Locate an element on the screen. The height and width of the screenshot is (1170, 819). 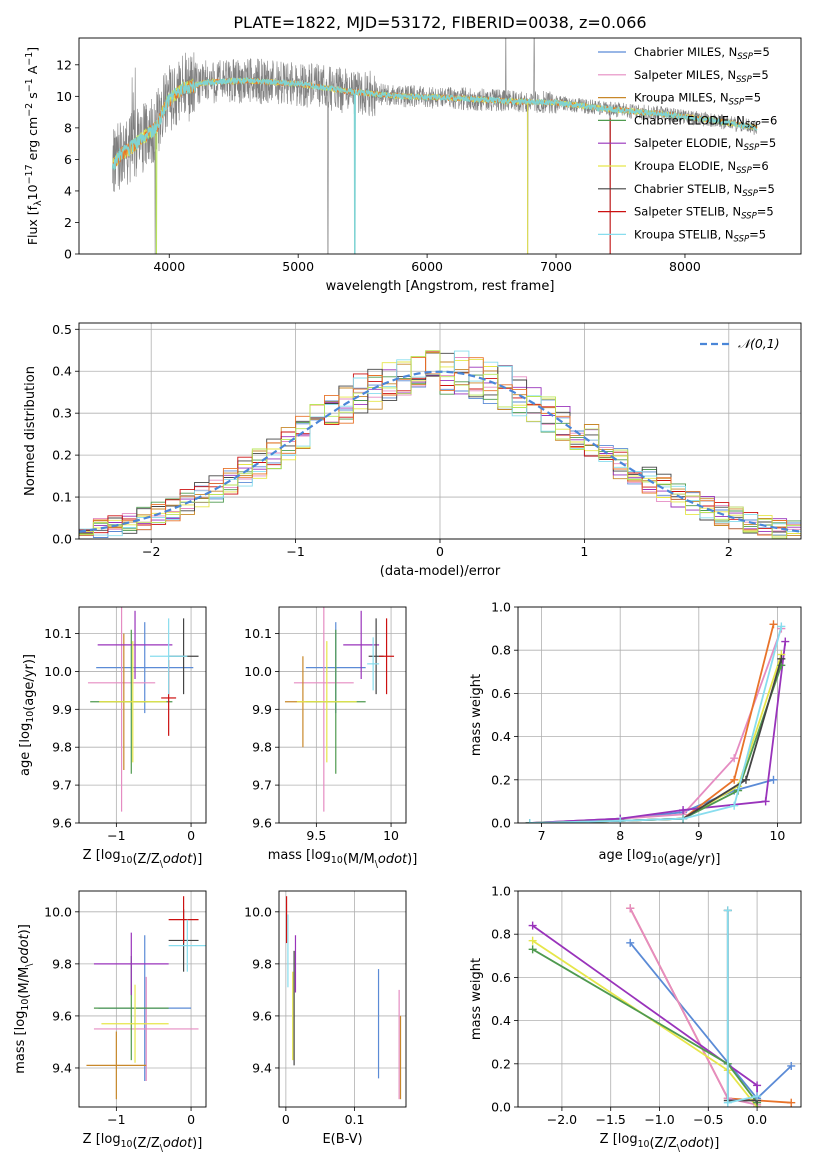
x-axis-label: (data-model)/error is located at coordinates (440, 571).